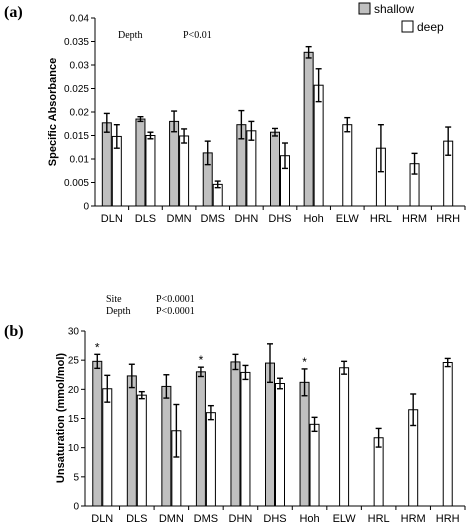 The height and width of the screenshot is (527, 474). Describe the element at coordinates (401, 18) in the screenshot. I see `legend: shallow deep` at that location.